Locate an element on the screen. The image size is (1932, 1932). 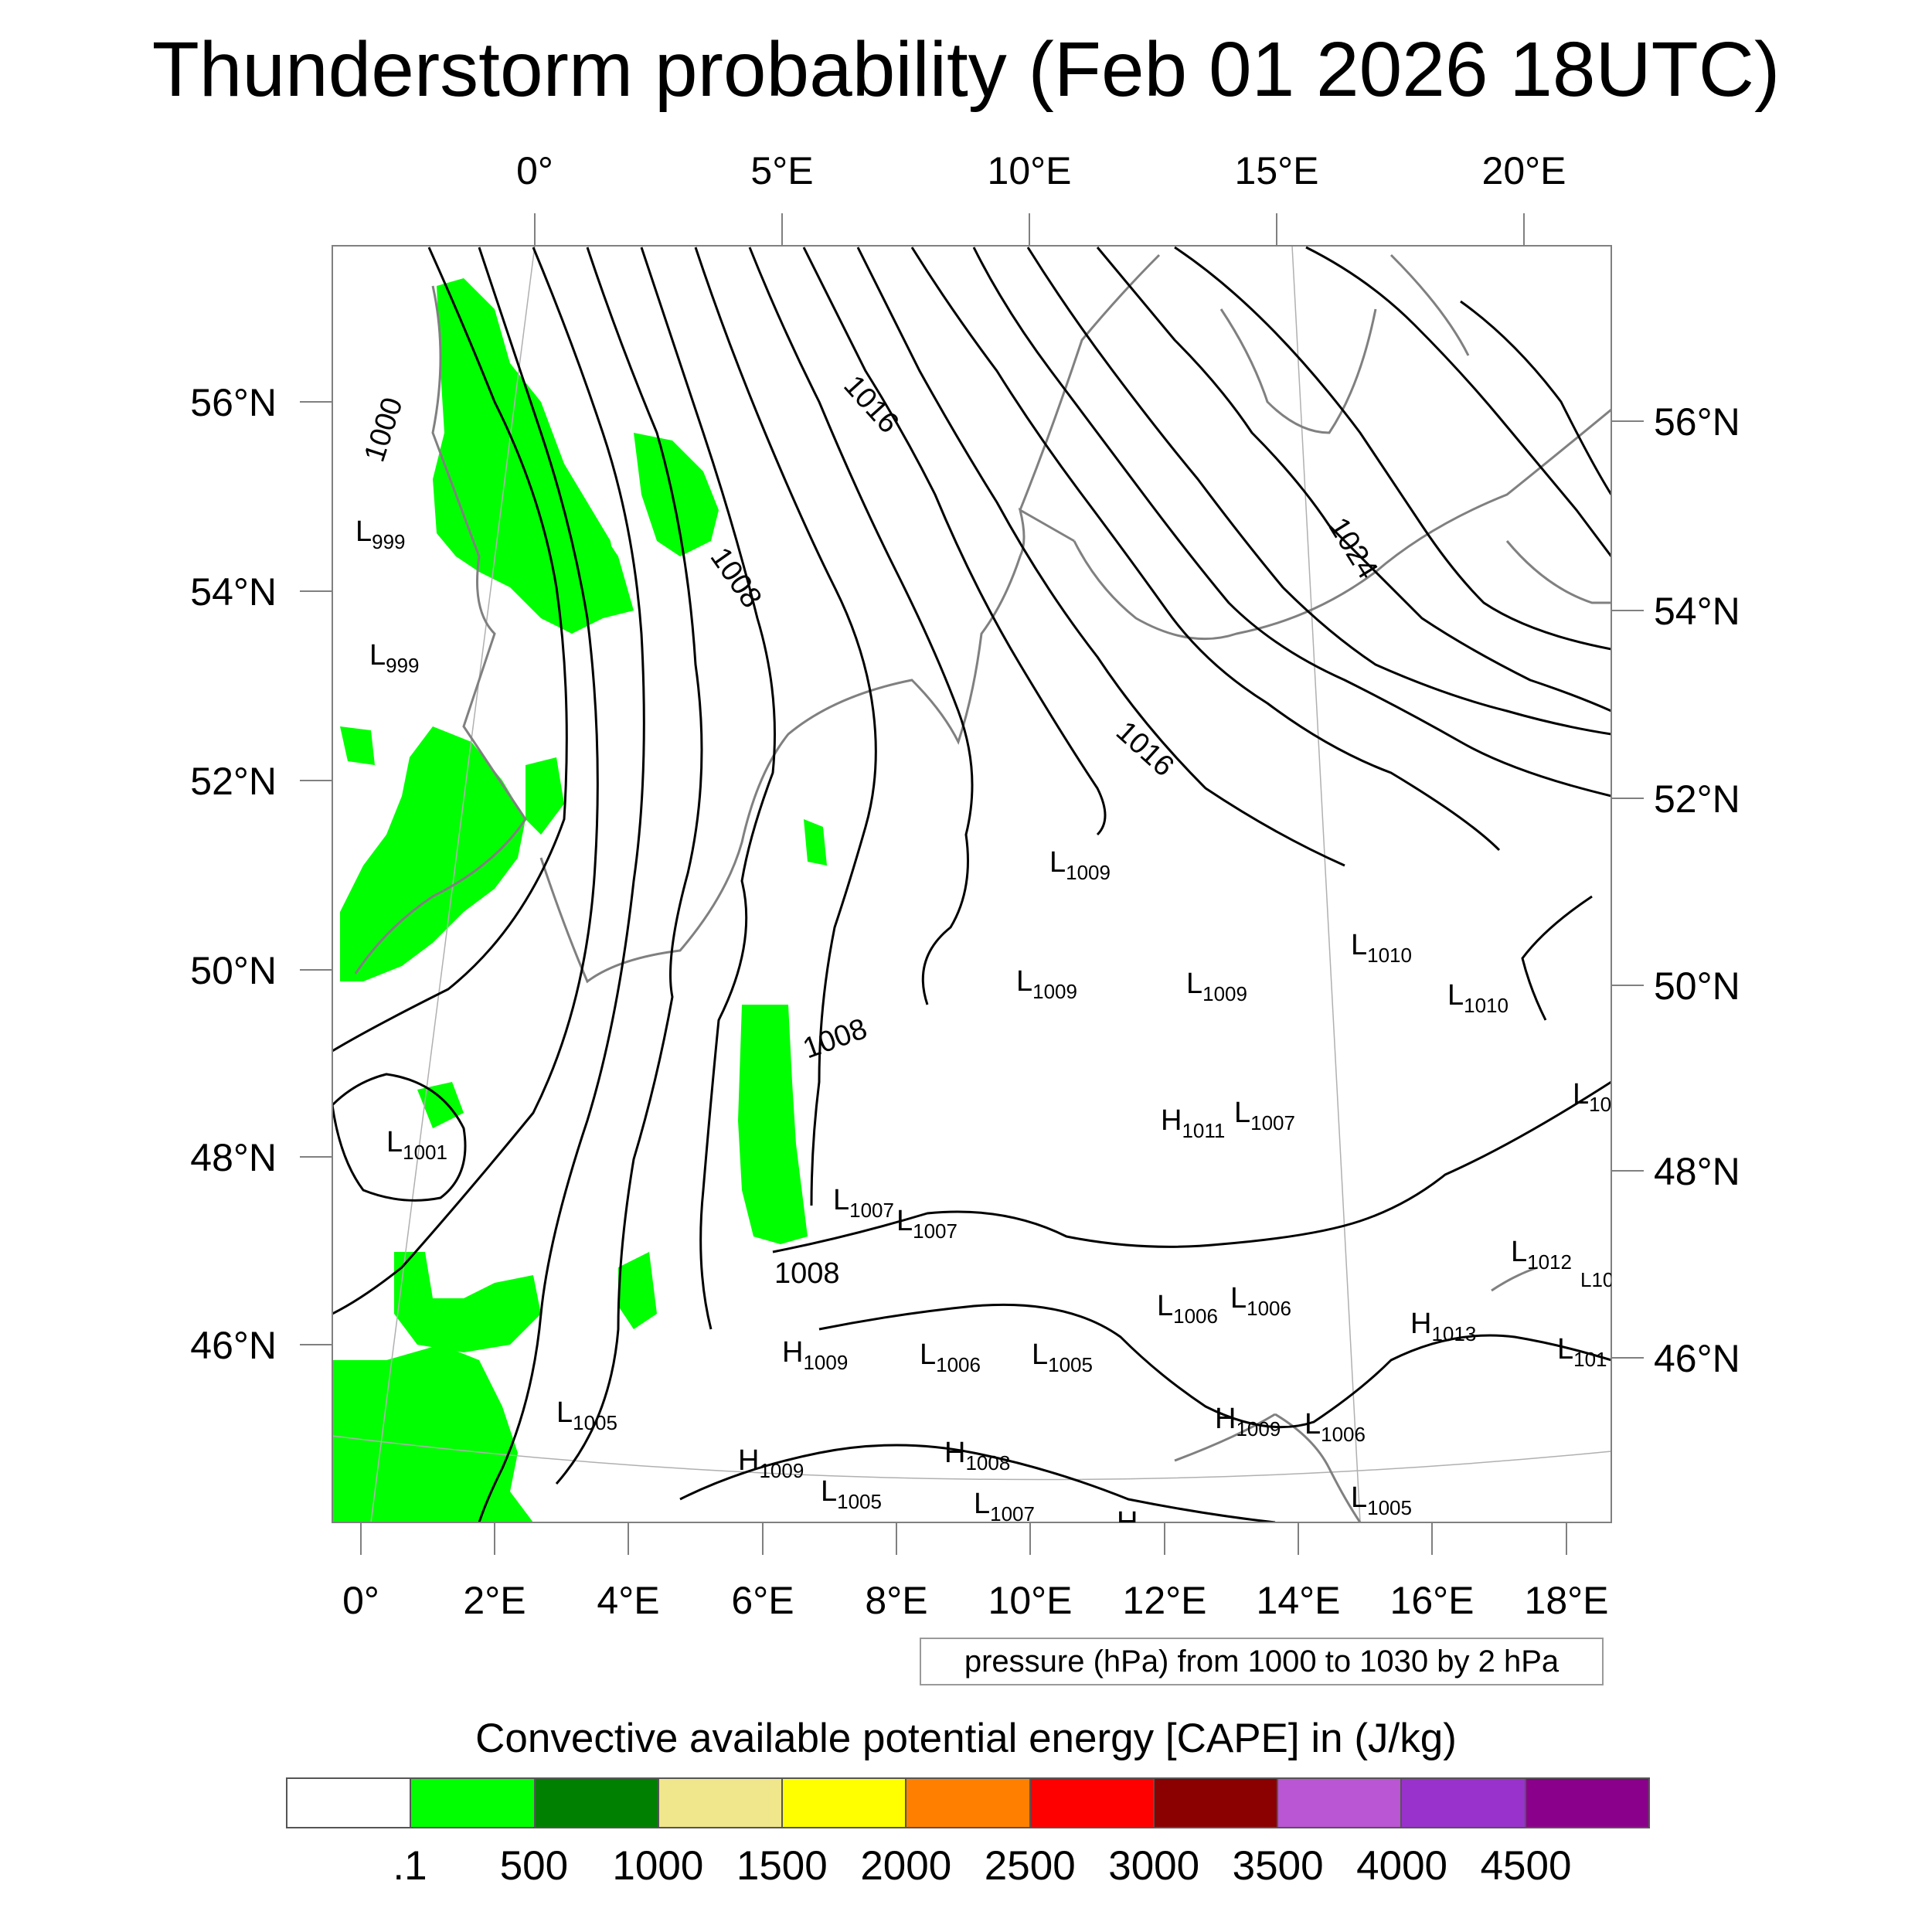
right-axis-label: 48°N is located at coordinates (1697, 1171).